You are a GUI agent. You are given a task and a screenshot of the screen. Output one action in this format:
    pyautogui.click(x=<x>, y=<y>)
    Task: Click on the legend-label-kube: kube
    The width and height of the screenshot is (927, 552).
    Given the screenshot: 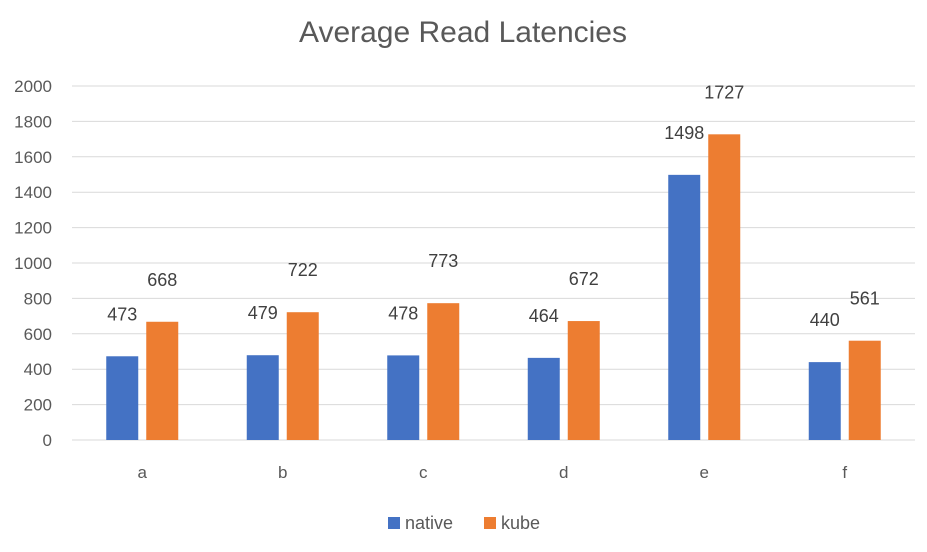 What is the action you would take?
    pyautogui.click(x=520, y=523)
    